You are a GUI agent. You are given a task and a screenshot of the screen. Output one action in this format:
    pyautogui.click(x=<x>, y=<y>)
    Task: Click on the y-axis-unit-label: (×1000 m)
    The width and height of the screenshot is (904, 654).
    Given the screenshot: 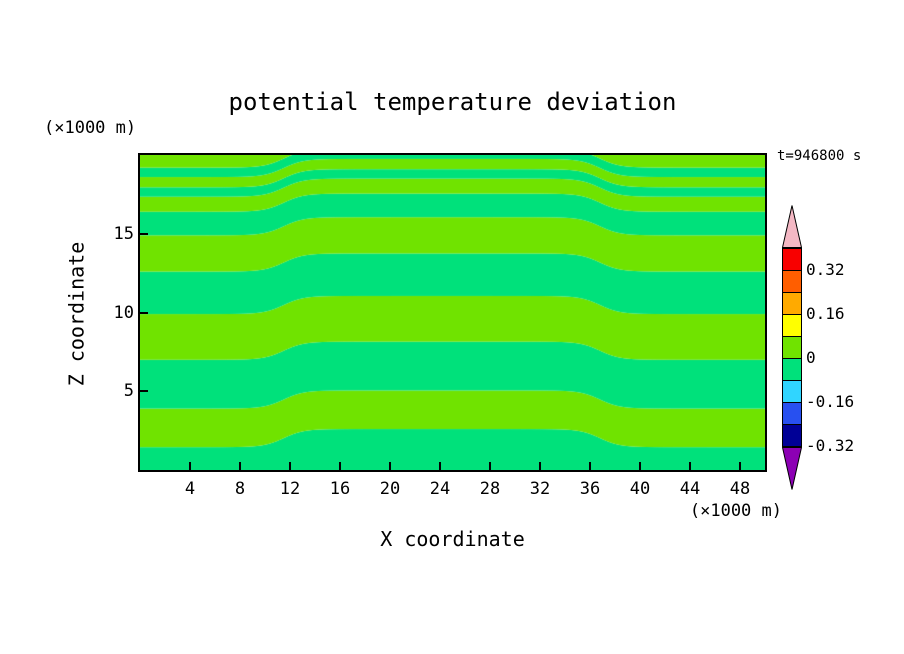 What is the action you would take?
    pyautogui.click(x=90, y=128)
    